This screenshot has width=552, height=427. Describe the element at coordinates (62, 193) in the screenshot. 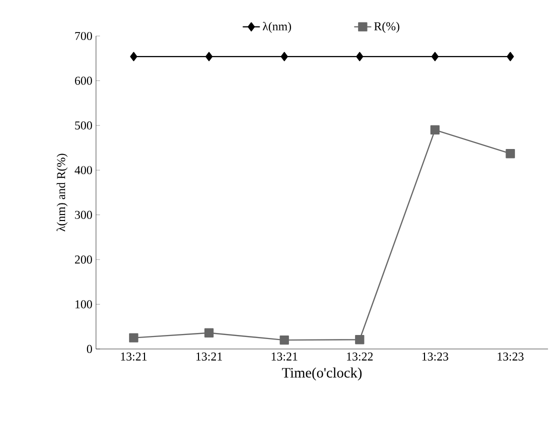

I see `y-axis-title: λ(nm) and R(%)` at that location.